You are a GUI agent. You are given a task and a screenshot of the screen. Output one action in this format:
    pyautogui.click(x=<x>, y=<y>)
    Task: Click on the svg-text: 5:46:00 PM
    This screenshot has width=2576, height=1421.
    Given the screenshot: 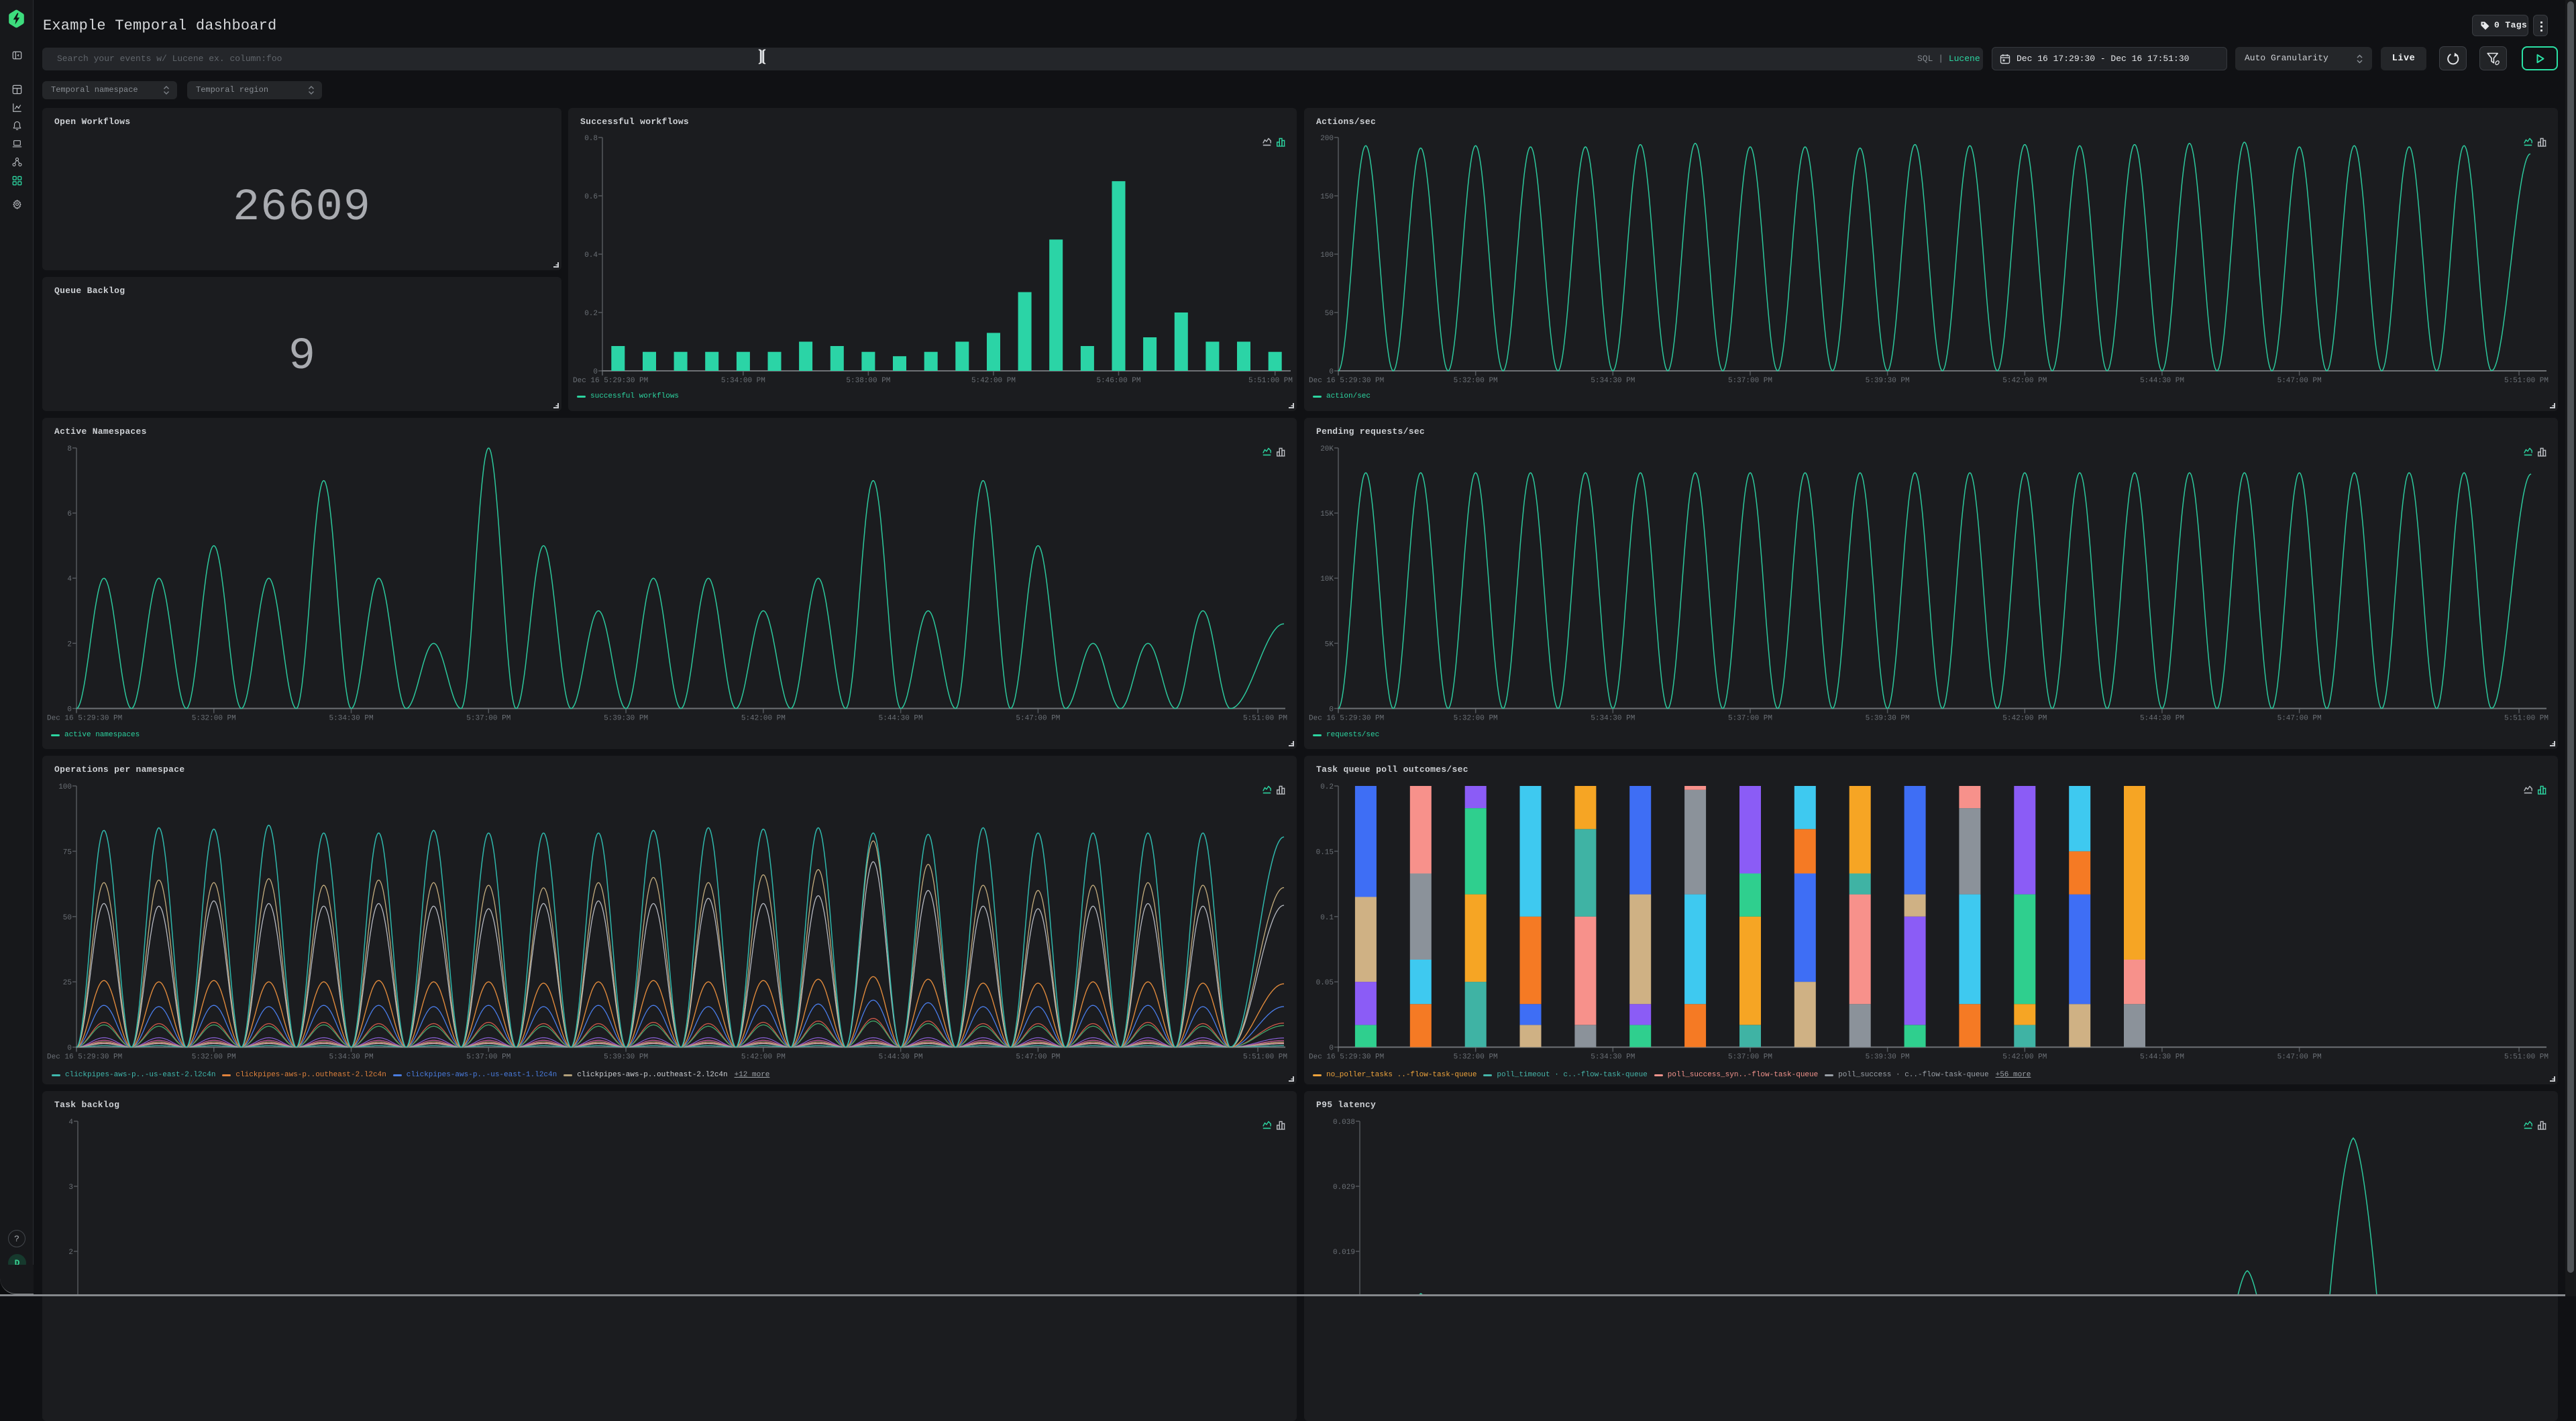 What is the action you would take?
    pyautogui.click(x=1118, y=381)
    